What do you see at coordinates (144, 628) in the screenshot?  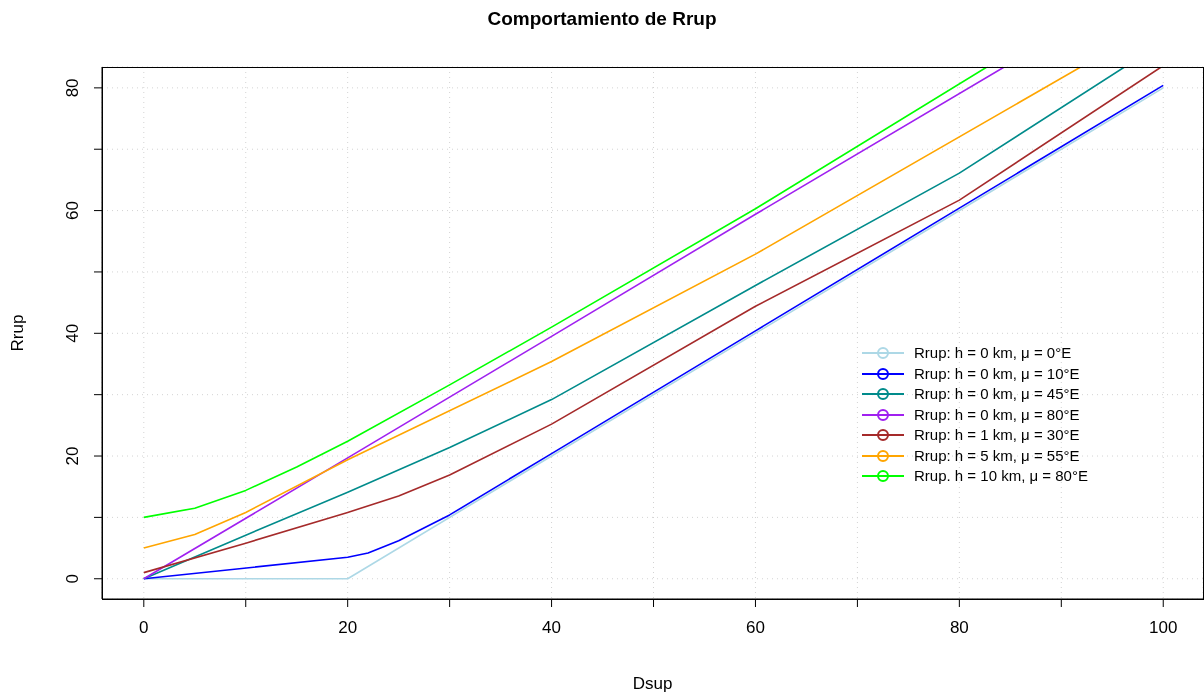 I see `x-tick-label: 0` at bounding box center [144, 628].